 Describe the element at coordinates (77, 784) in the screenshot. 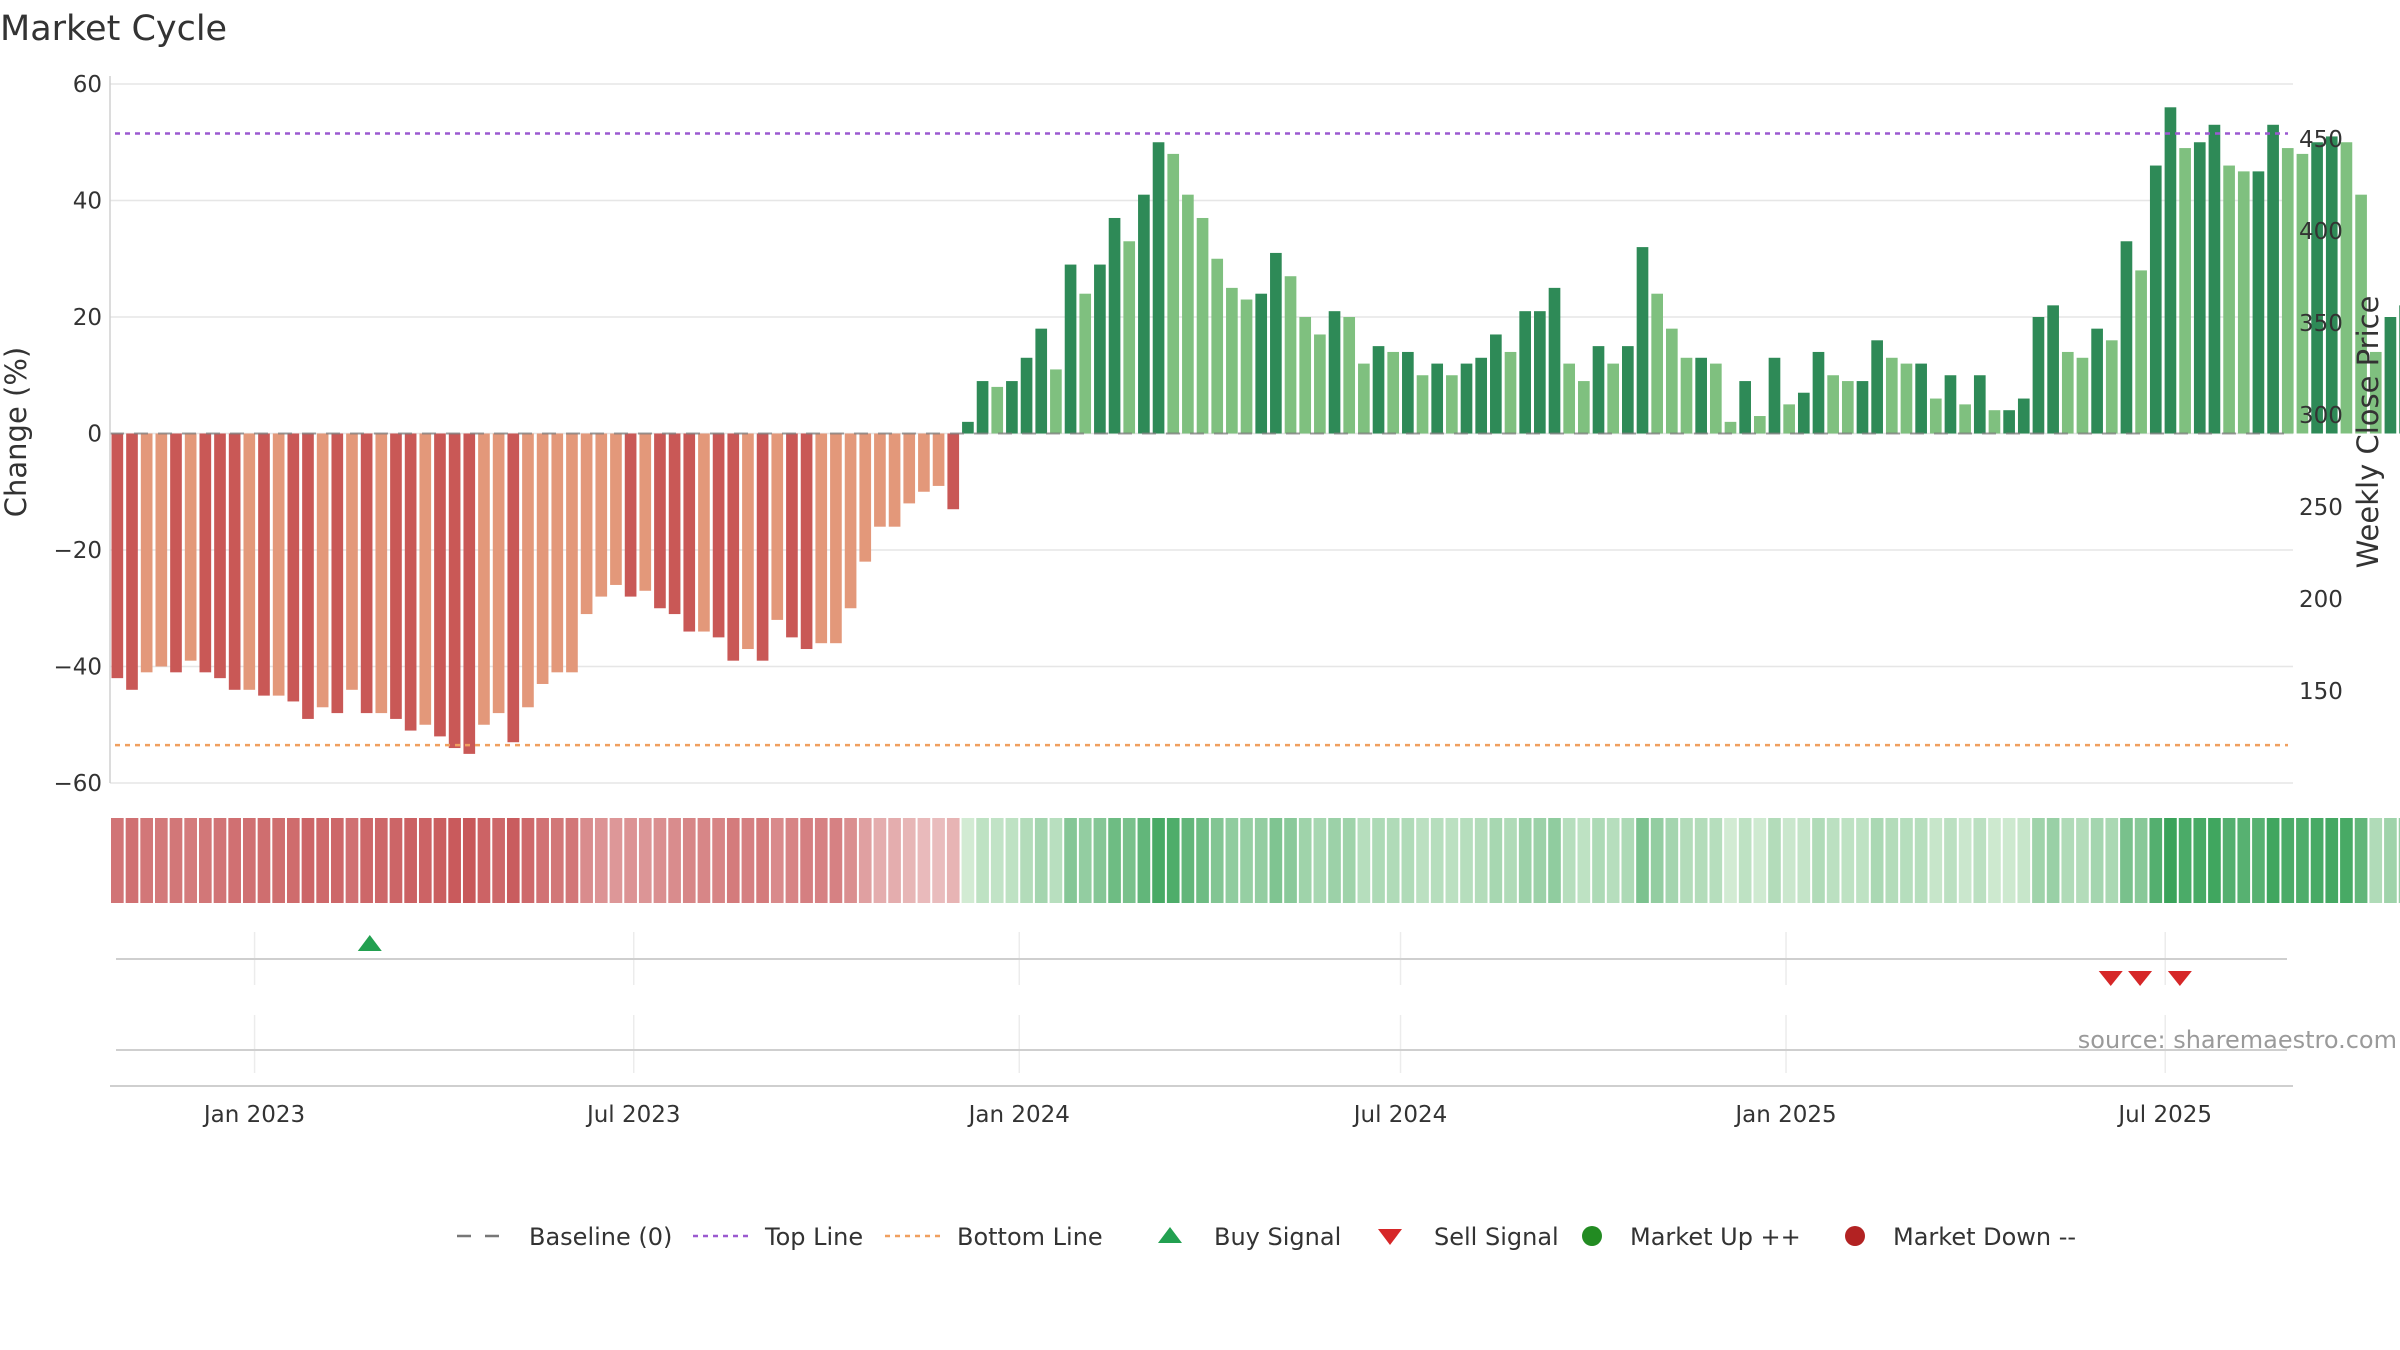

I see `y-tick-label: −60` at that location.